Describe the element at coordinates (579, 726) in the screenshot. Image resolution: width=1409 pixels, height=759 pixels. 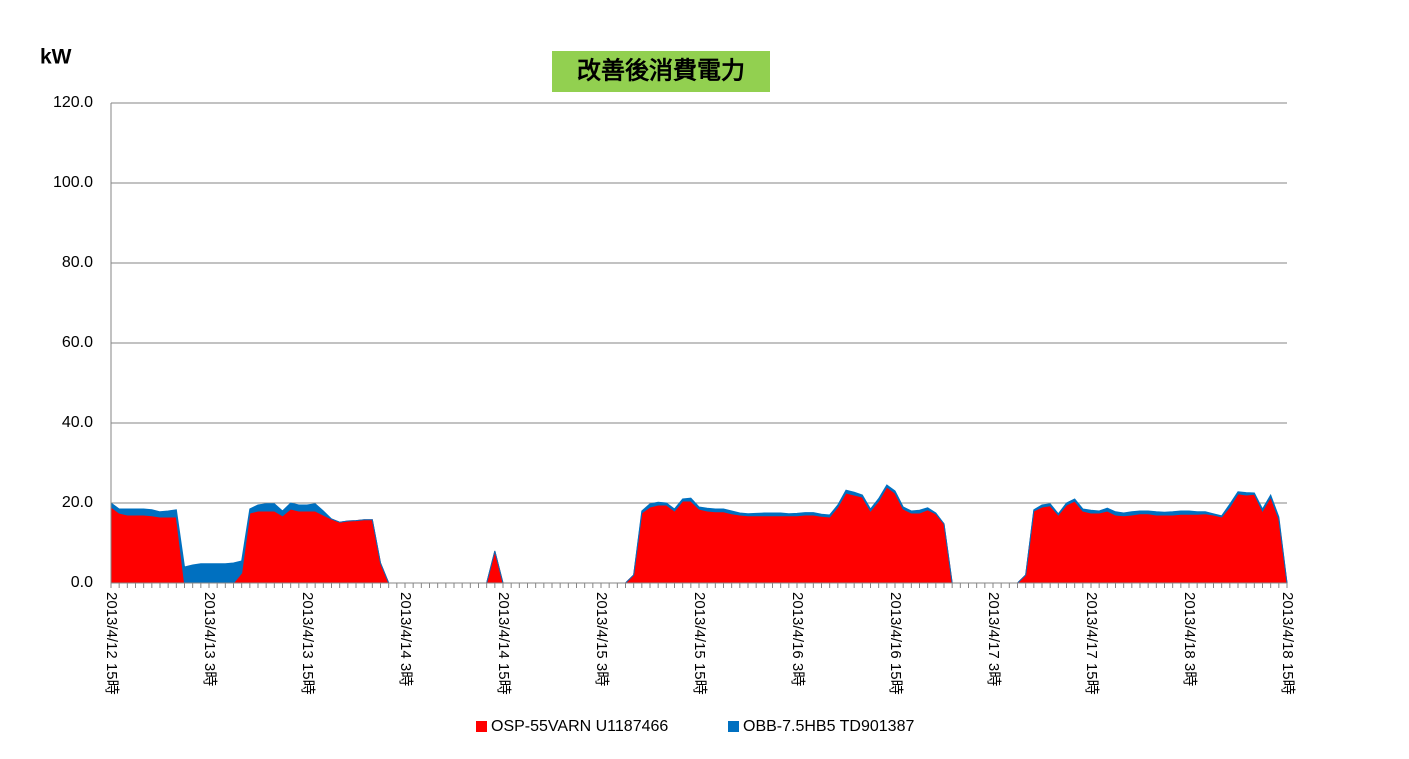
I see `legend-label: OSP-55VARN U1187466` at that location.